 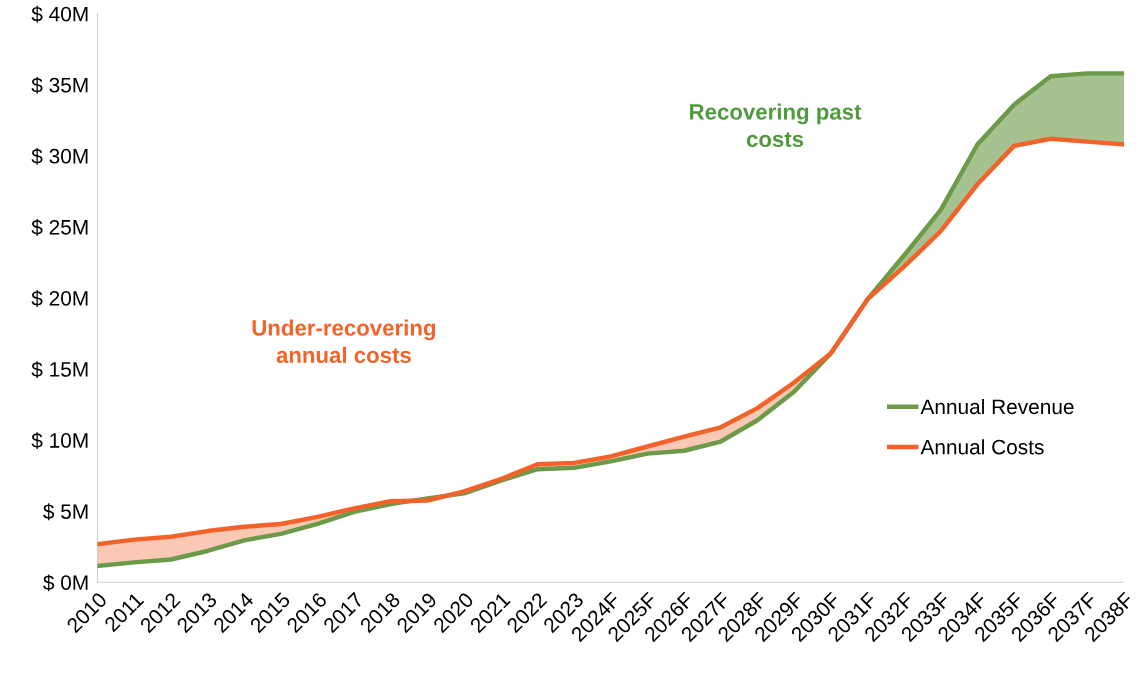 I want to click on annotation: Under-recovering annual costs, so click(x=343, y=341).